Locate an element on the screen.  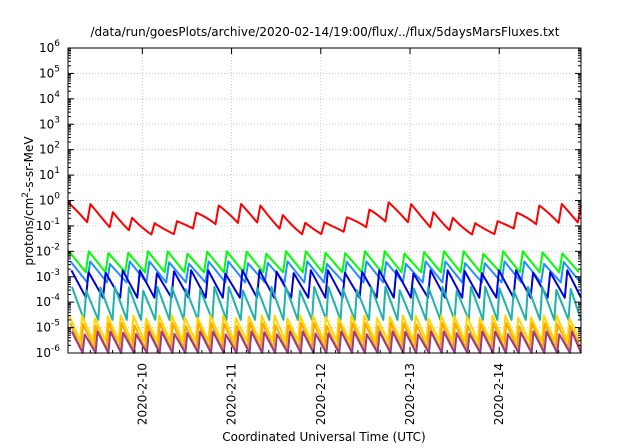
y-tick-label: 10⁴ is located at coordinates (49, 98).